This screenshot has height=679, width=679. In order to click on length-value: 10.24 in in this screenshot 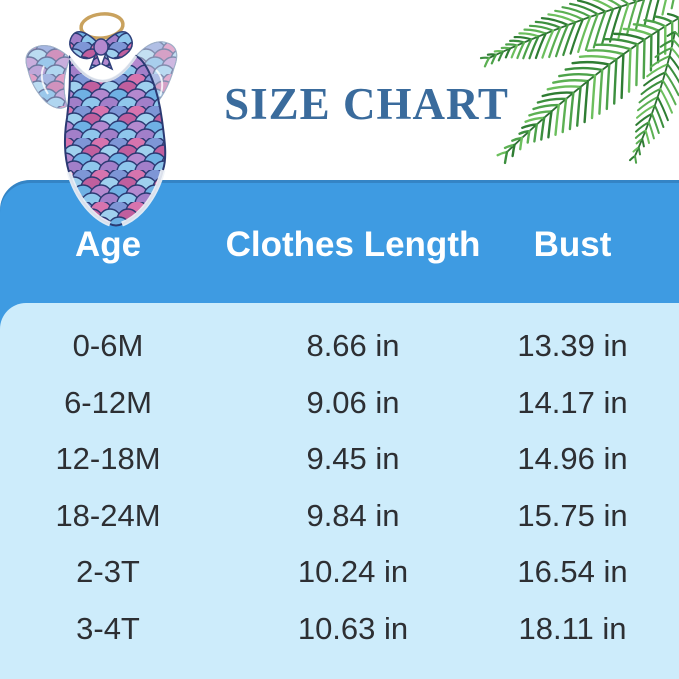, I will do `click(353, 572)`.